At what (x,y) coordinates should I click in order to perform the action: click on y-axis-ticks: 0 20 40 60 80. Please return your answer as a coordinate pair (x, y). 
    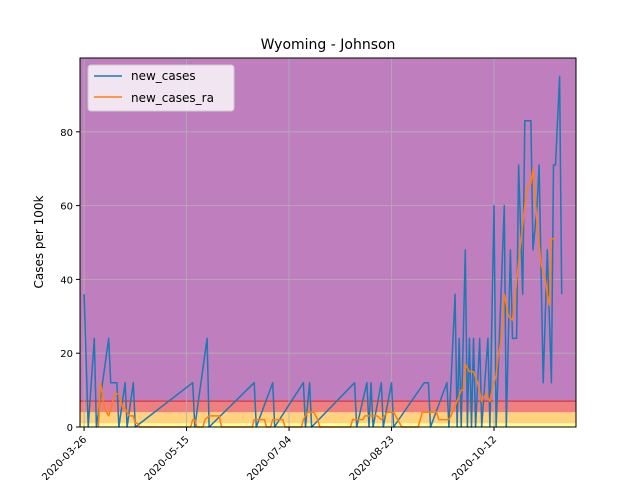
    Looking at the image, I should click on (70, 281).